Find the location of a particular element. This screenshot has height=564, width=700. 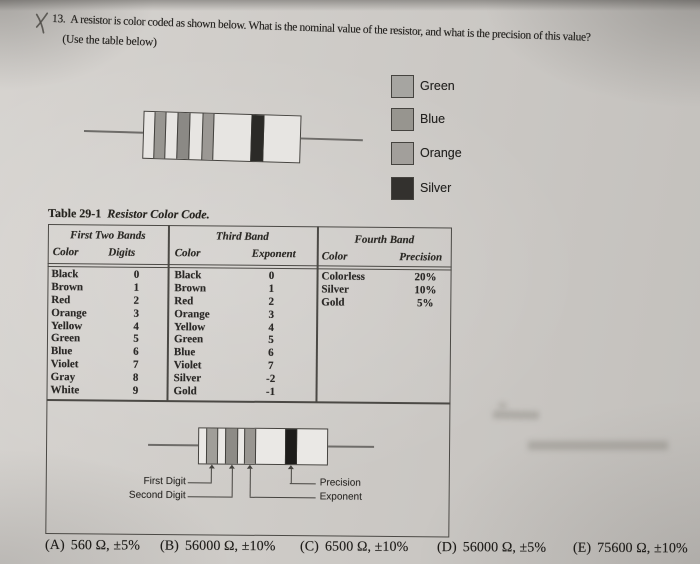

answer-key: (A) is located at coordinates (54, 546).